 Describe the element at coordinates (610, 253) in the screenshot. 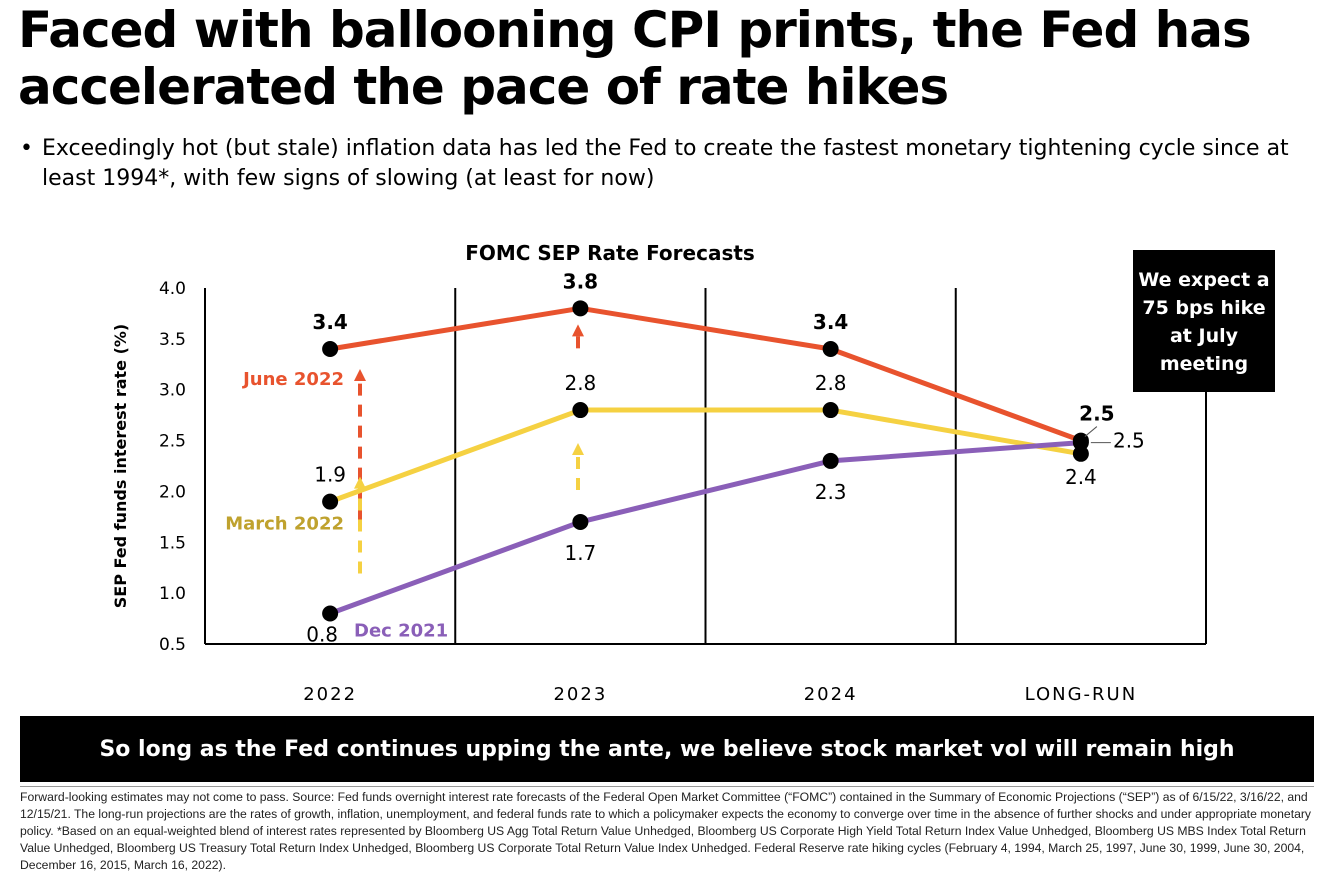

I see `chart-title: FOMC SEP Rate Forecasts` at that location.